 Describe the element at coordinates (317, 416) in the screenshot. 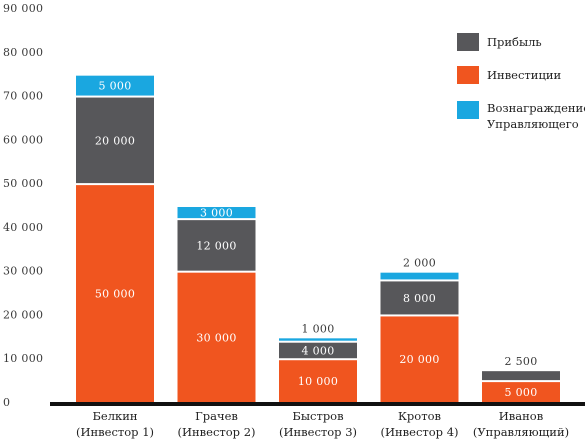

I see `x-tick-label: Быстров` at that location.